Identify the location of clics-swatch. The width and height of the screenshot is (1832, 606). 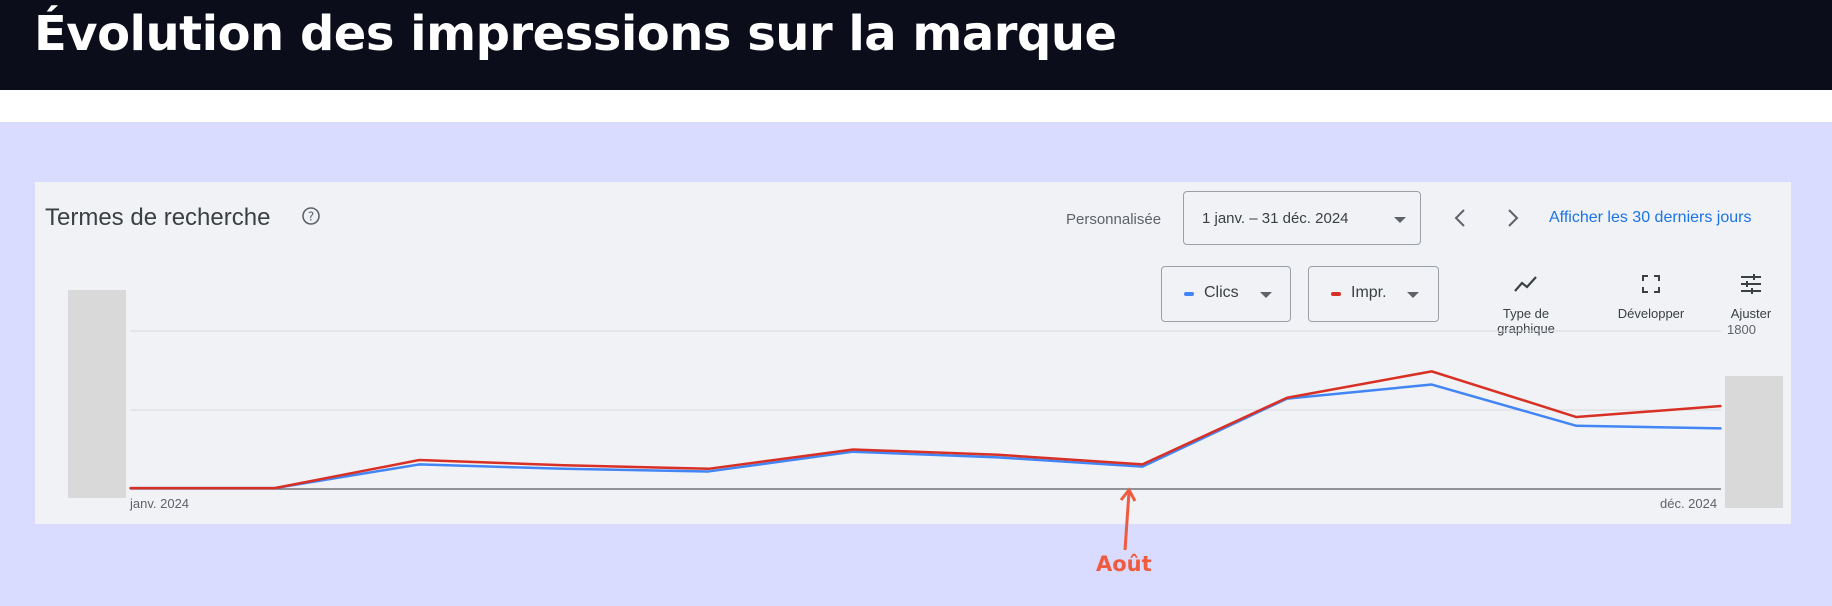
(1189, 294).